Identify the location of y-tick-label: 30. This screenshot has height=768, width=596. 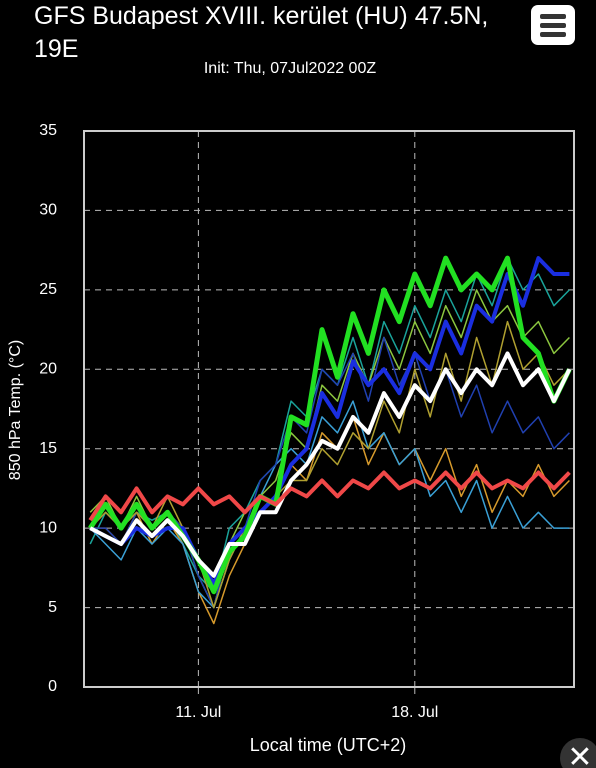
(48, 210).